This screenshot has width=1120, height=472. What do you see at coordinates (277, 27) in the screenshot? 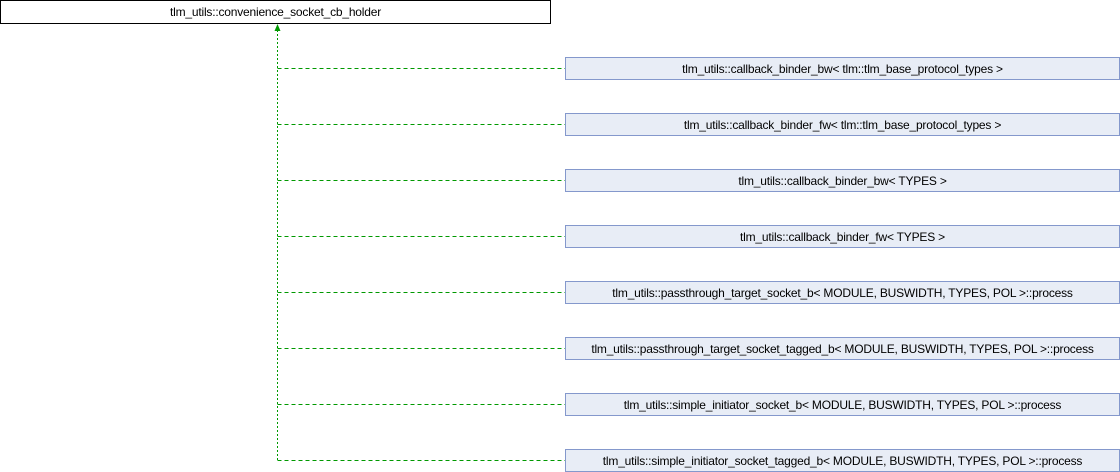
I see `arrowhead-icon` at bounding box center [277, 27].